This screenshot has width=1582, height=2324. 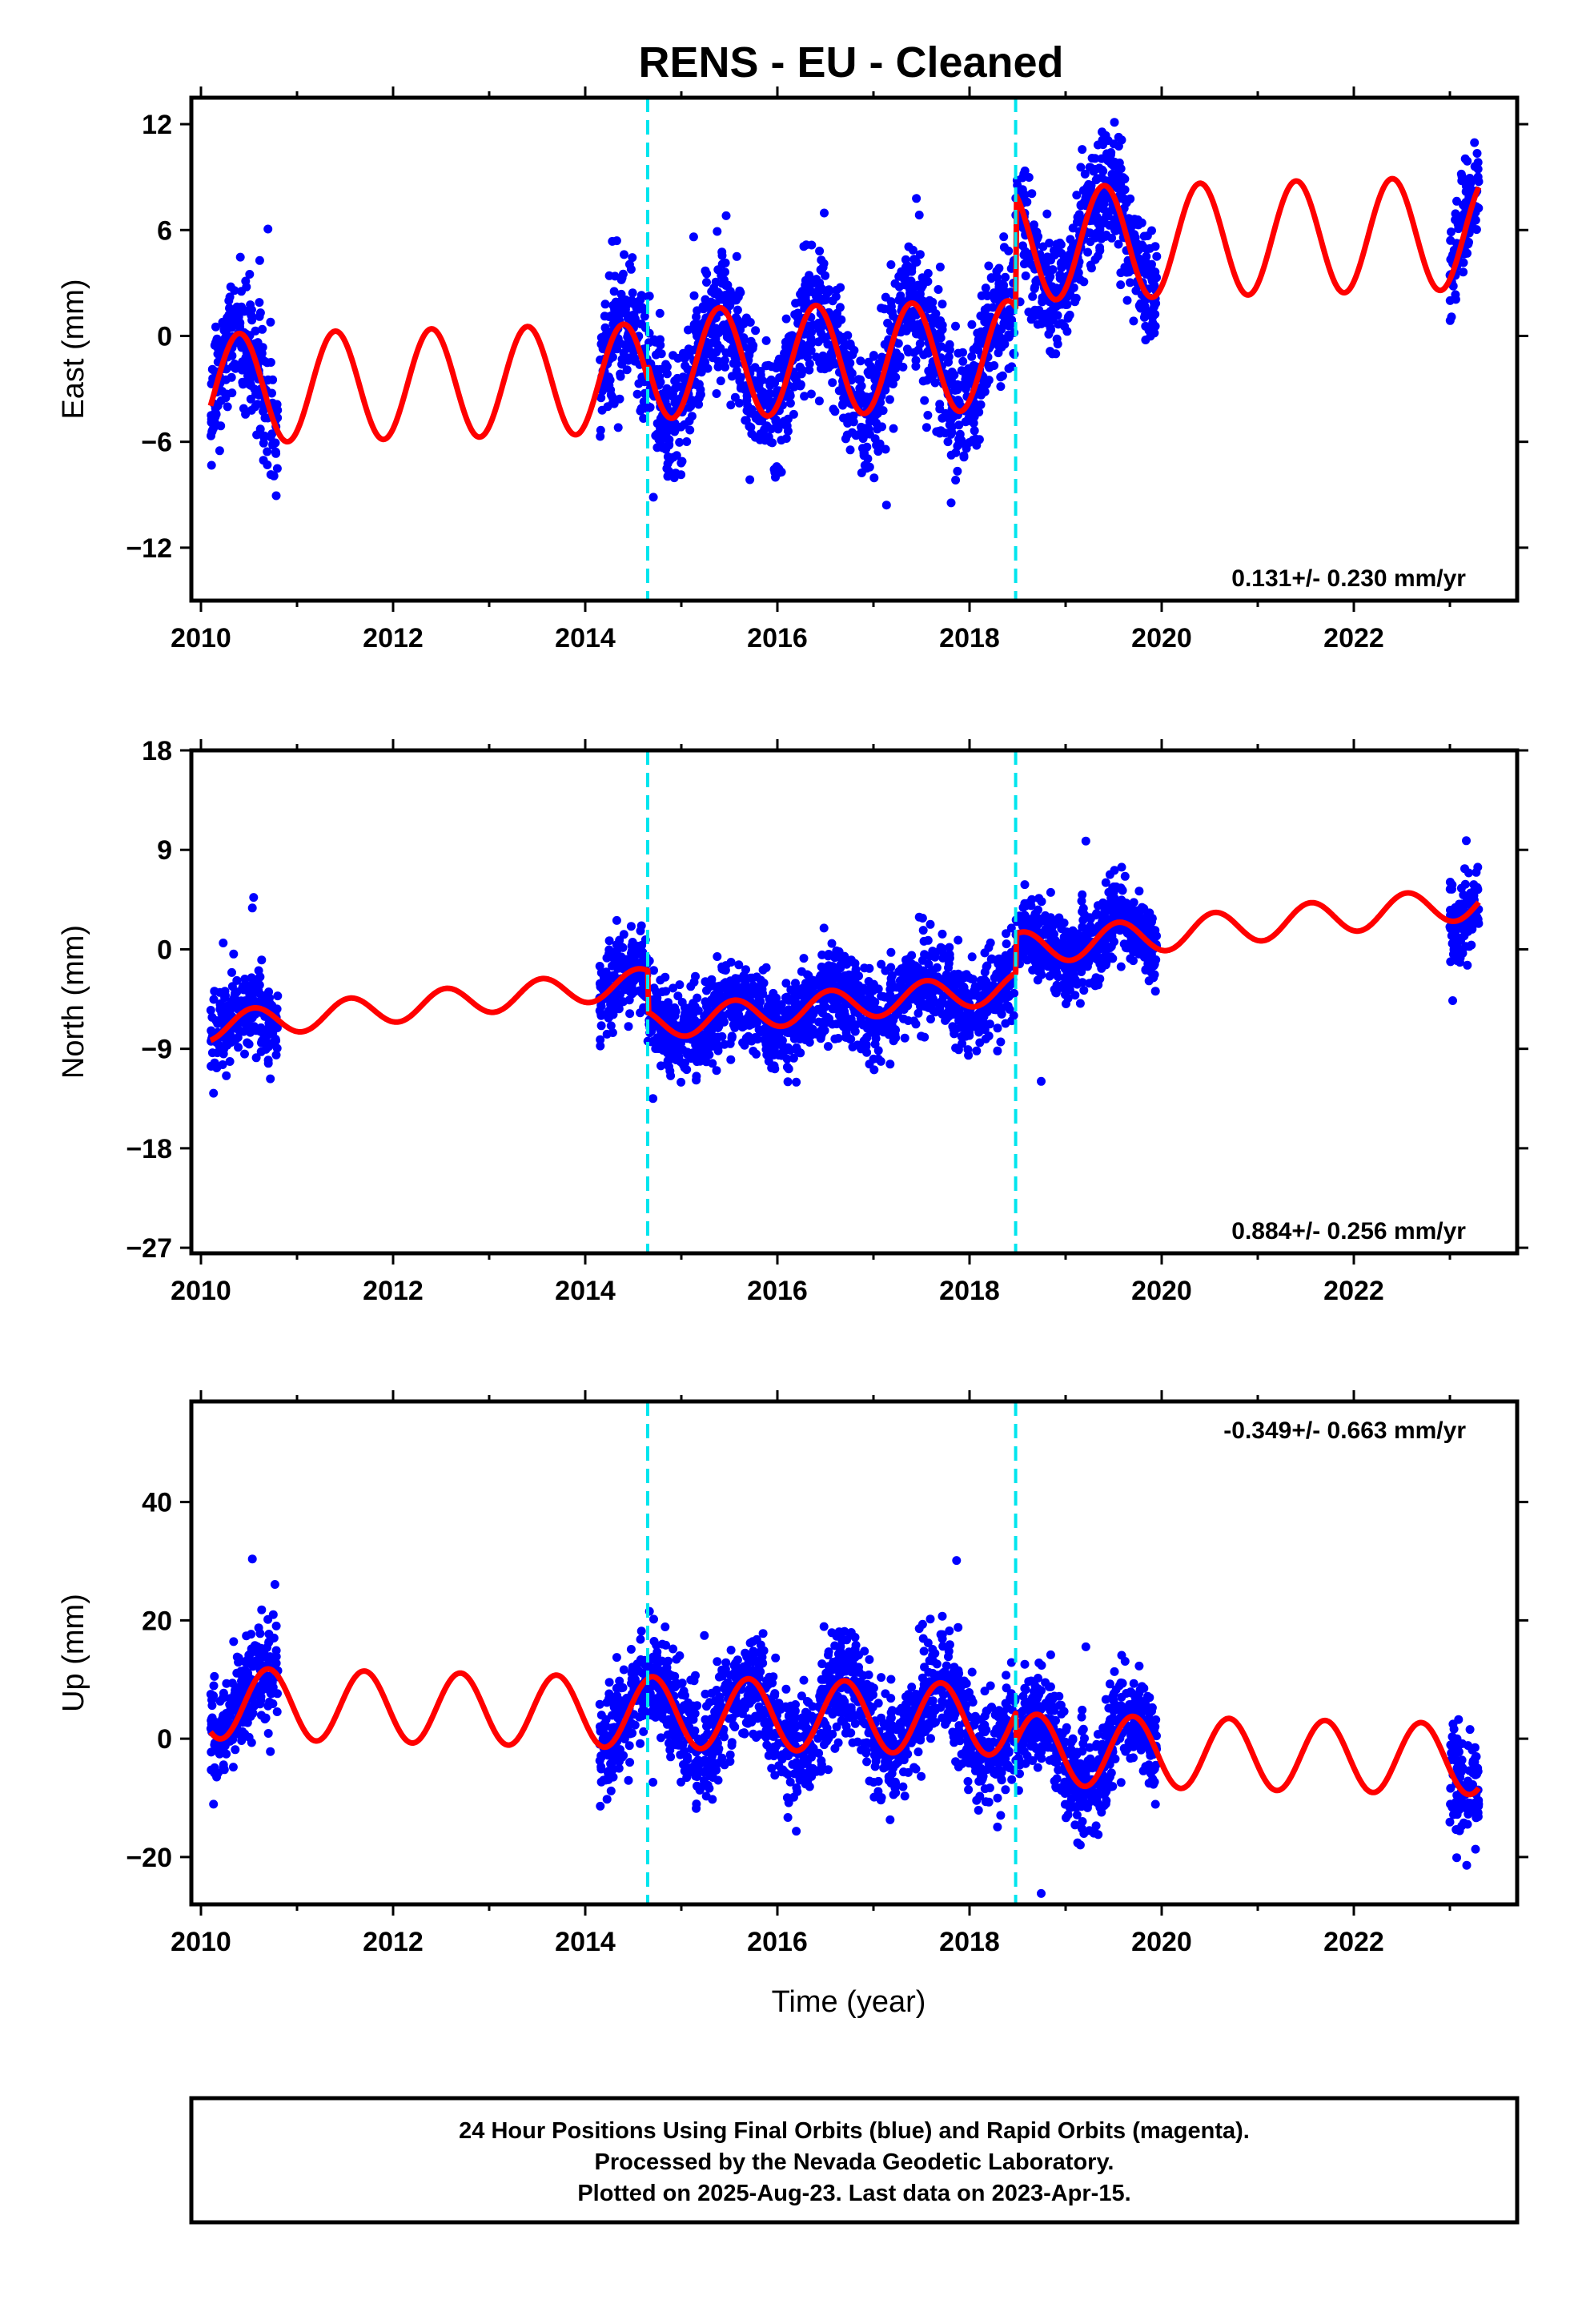 I want to click on model-curve, so click(x=845, y=310).